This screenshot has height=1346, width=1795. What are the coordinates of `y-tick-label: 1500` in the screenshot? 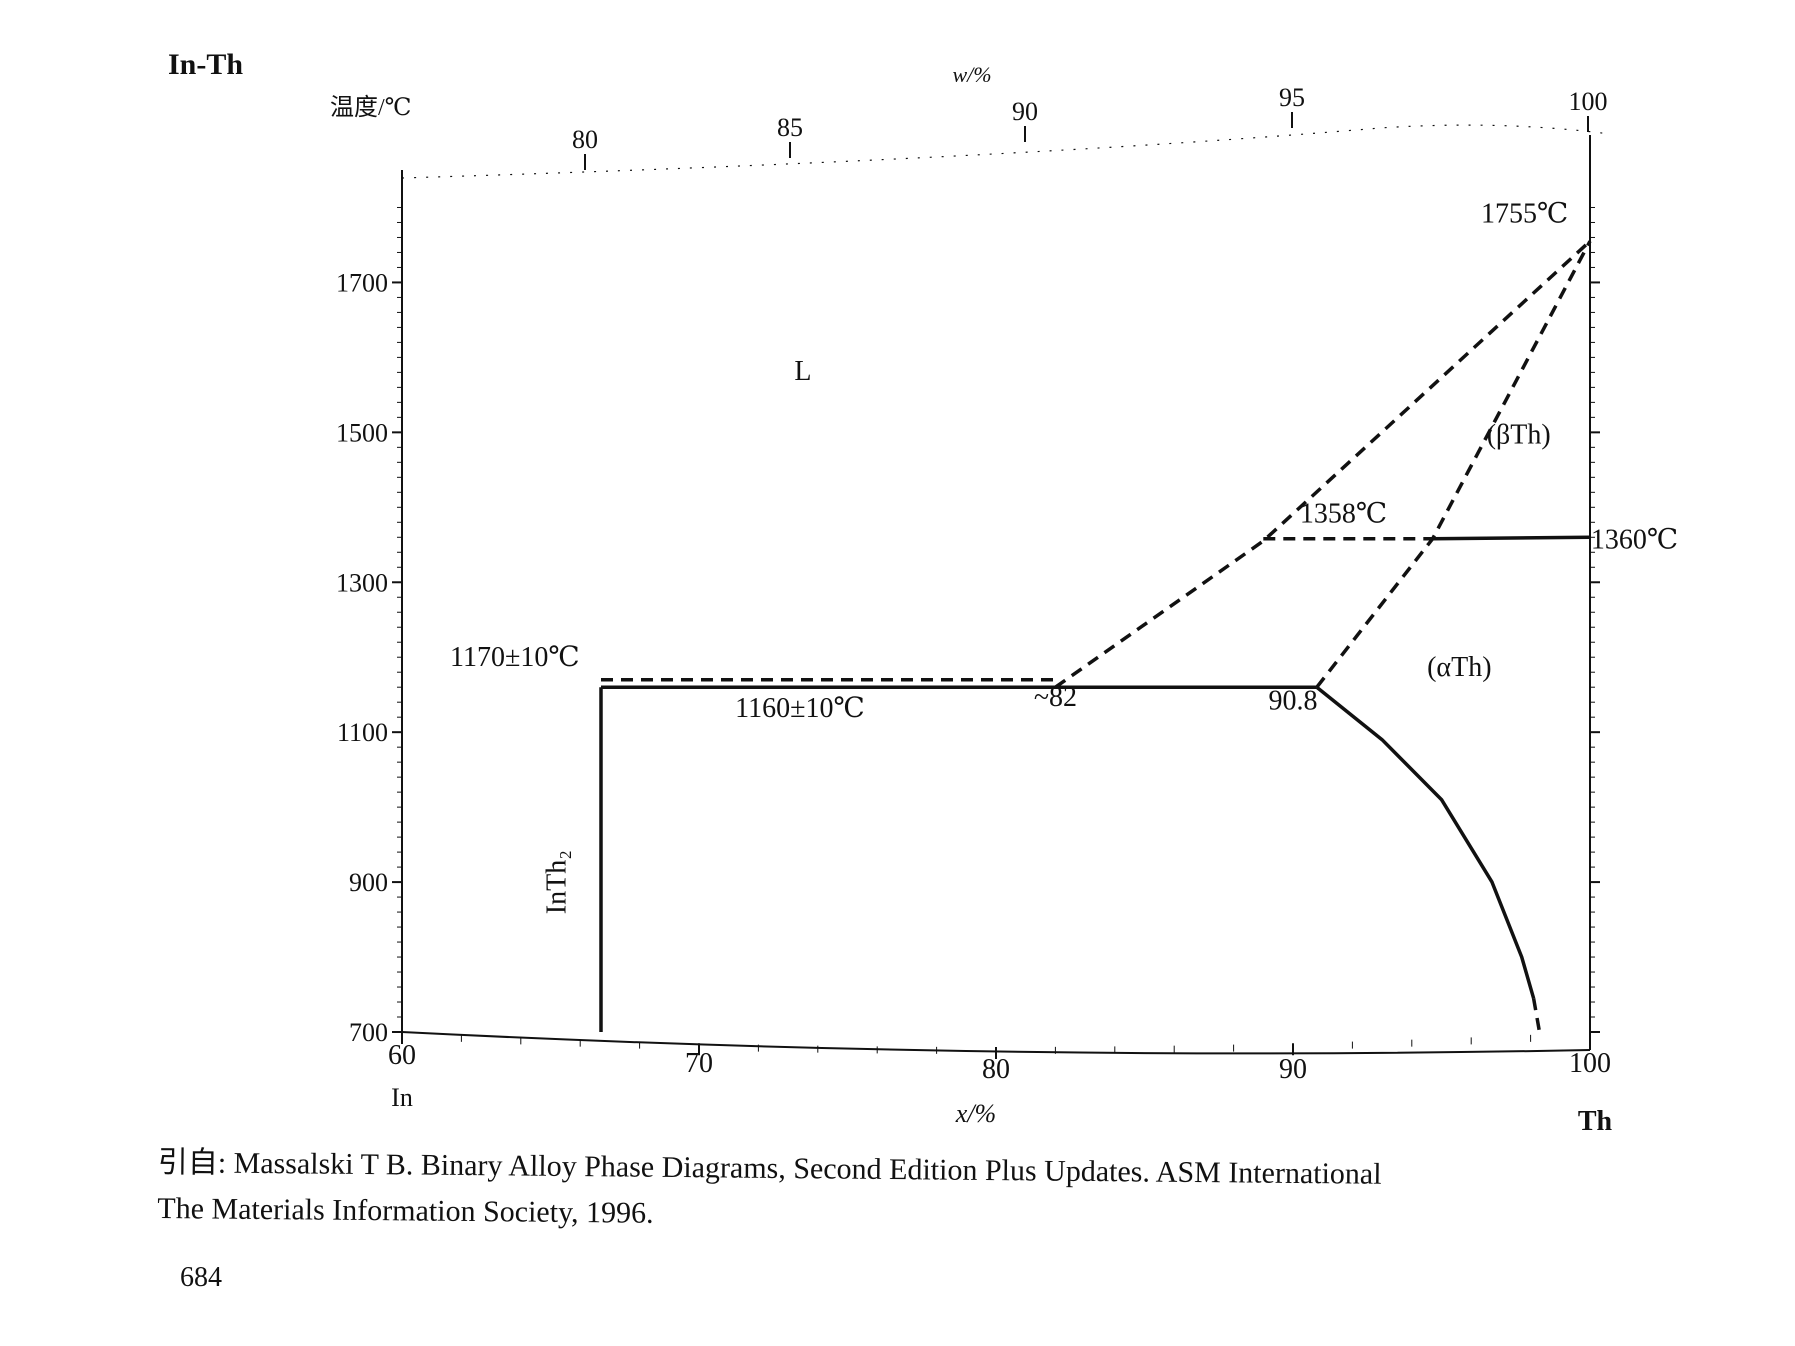 It's located at (362, 432).